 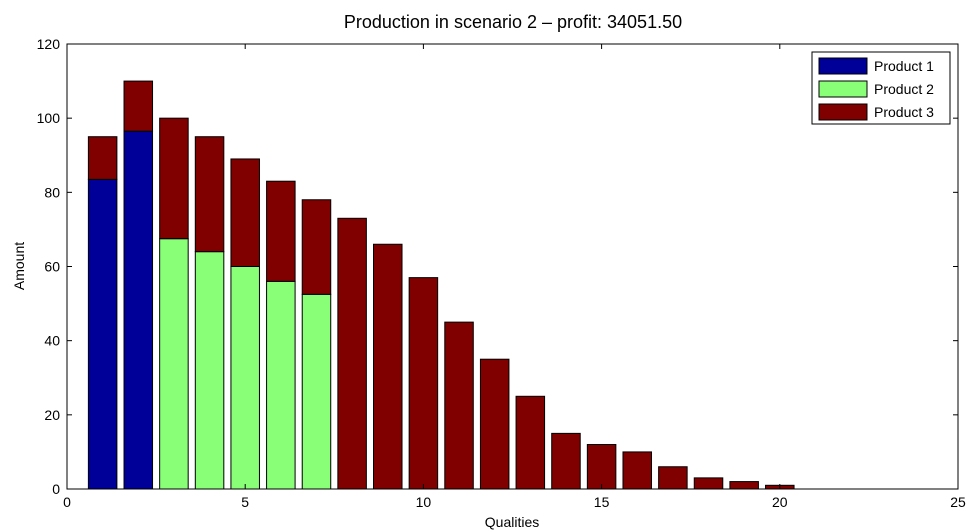 I want to click on legend-label-2: Product 2, so click(x=904, y=89).